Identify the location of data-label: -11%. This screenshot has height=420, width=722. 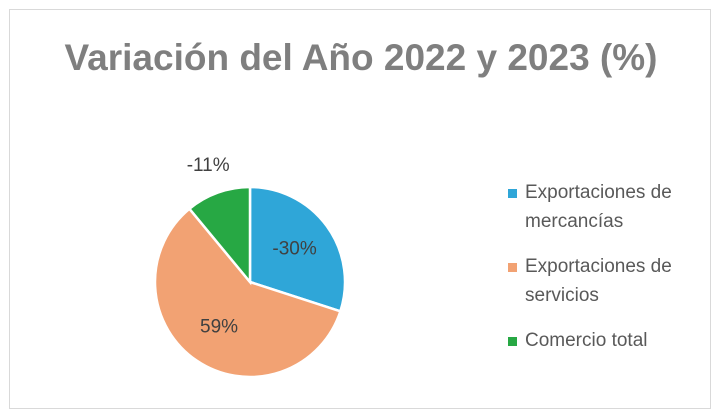
(208, 165).